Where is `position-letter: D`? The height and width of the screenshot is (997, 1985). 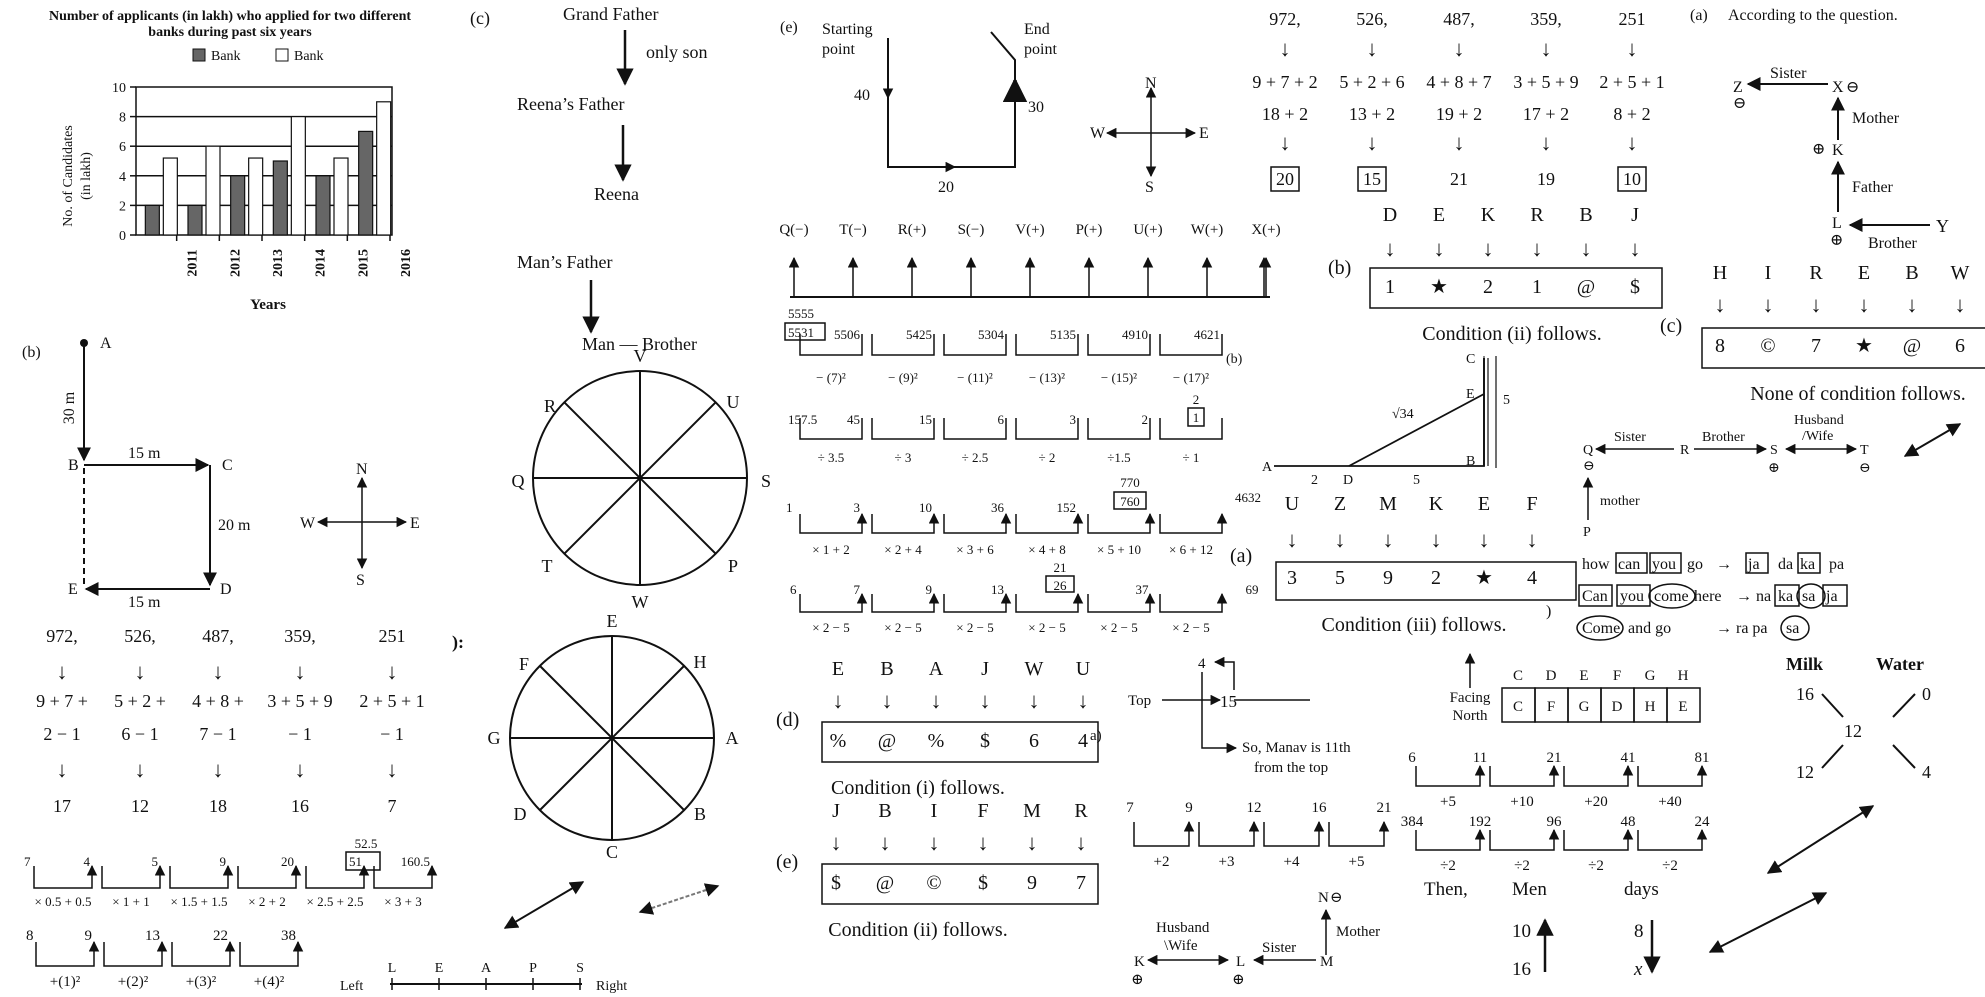
position-letter: D is located at coordinates (1551, 676).